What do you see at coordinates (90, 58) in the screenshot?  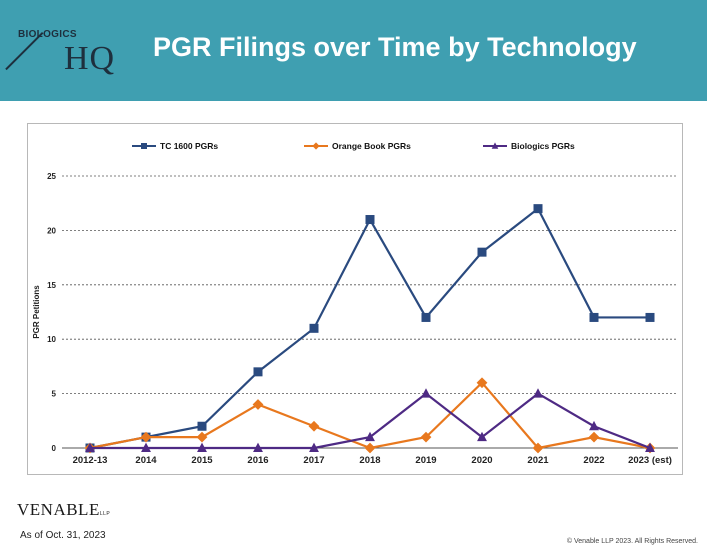 I see `logo-hq-text: HQ` at bounding box center [90, 58].